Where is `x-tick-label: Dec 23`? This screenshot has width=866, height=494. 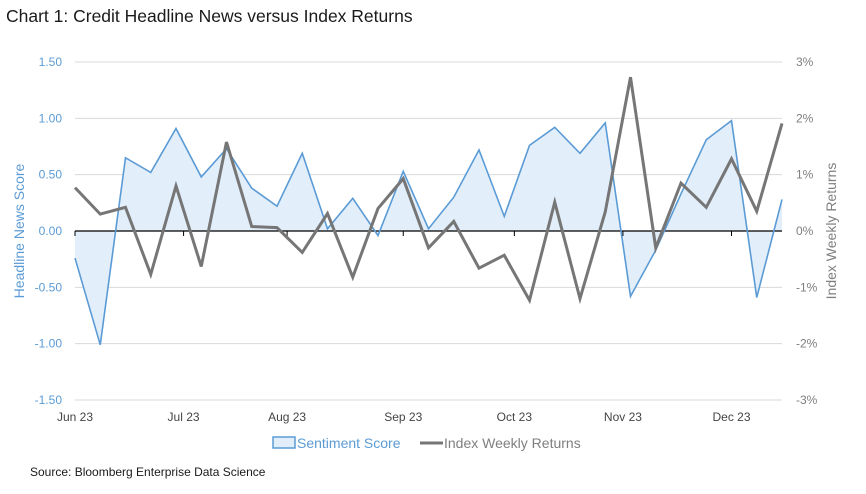
x-tick-label: Dec 23 is located at coordinates (731, 417).